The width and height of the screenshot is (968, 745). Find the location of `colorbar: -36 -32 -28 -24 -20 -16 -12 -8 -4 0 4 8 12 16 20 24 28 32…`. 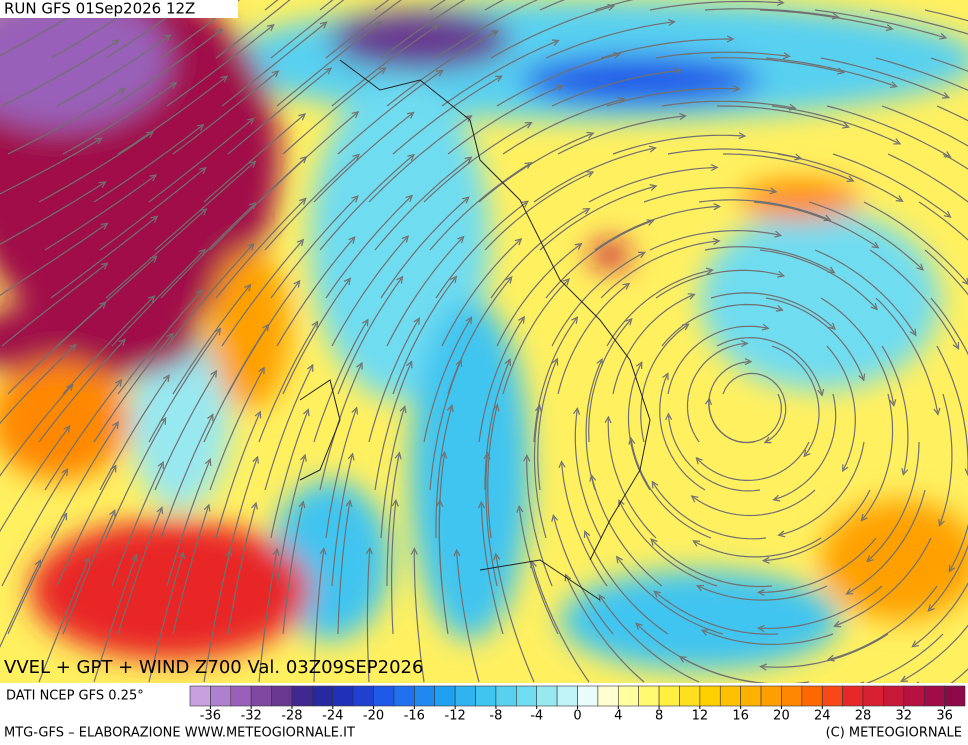

colorbar: -36 -32 -28 -24 -20 -16 -12 -8 -4 0 4 8 12 16 20 24 28 32… is located at coordinates (577, 704).